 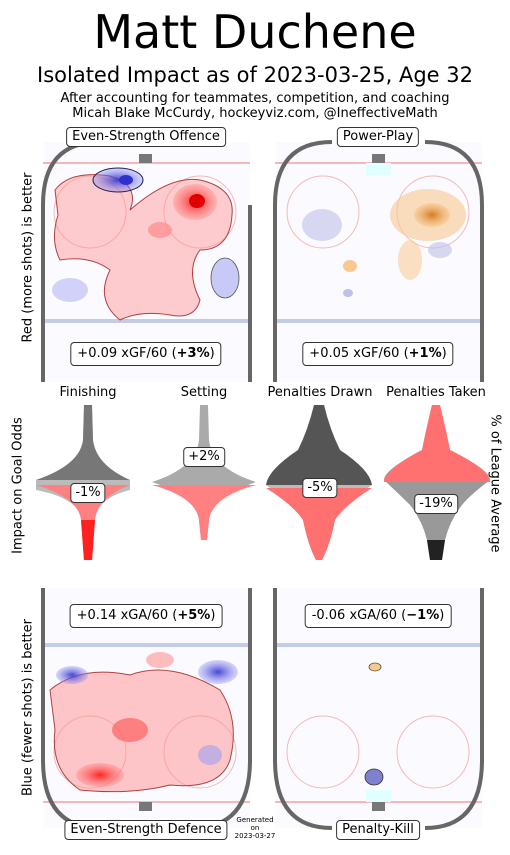 I want to click on es-offence-label: Even-Strength Offence, so click(x=146, y=137).